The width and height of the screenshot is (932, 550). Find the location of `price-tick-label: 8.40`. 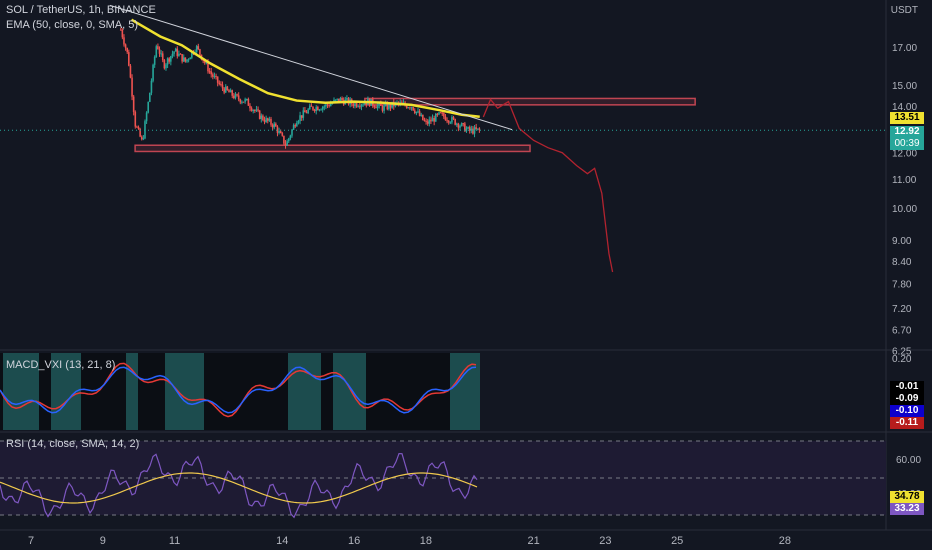

price-tick-label: 8.40 is located at coordinates (902, 262).